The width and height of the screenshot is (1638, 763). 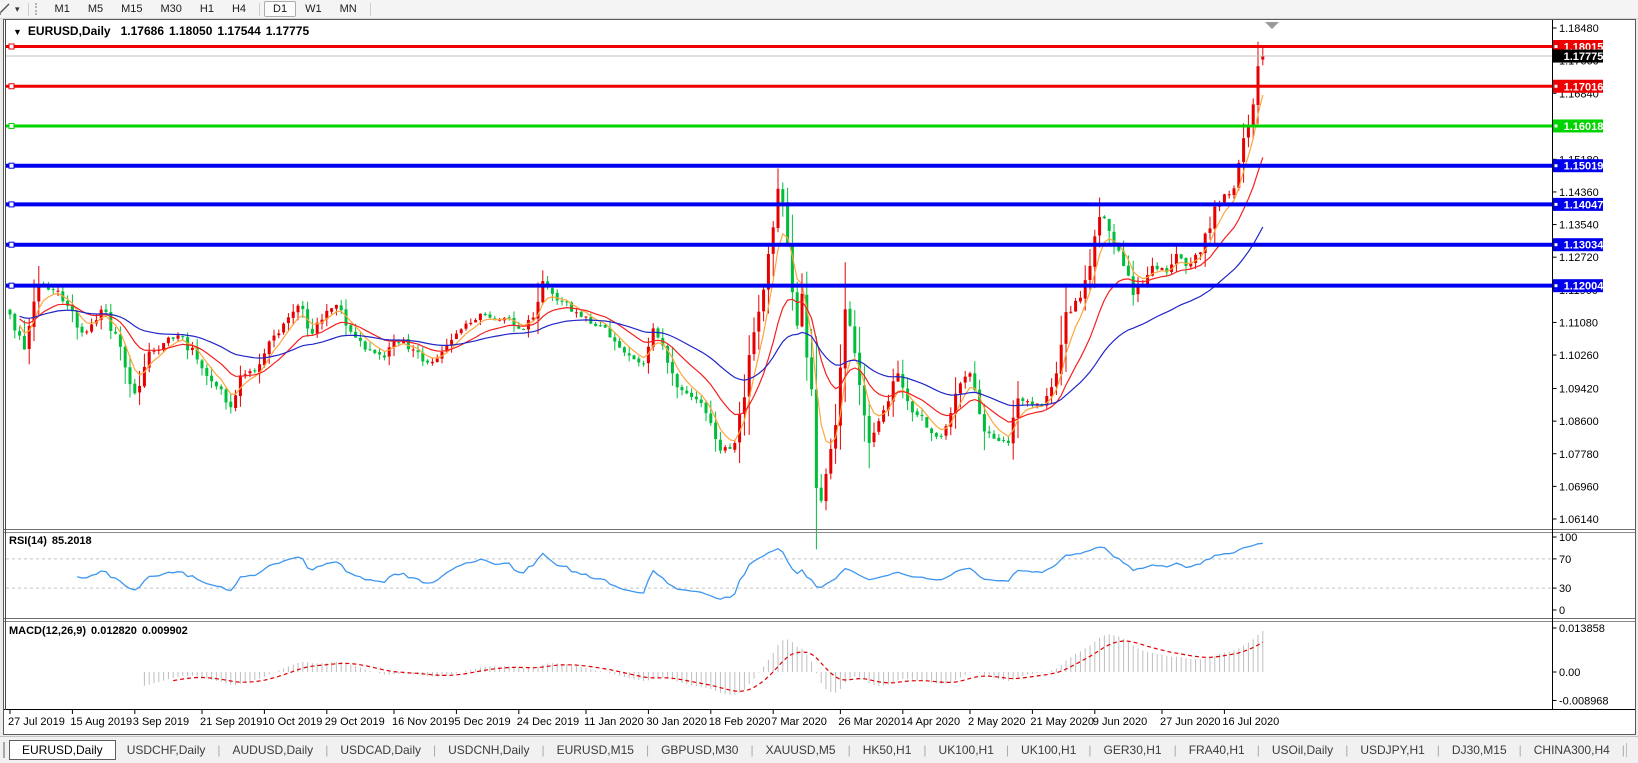 What do you see at coordinates (95, 9) in the screenshot?
I see `timeframe-button-m5: M5` at bounding box center [95, 9].